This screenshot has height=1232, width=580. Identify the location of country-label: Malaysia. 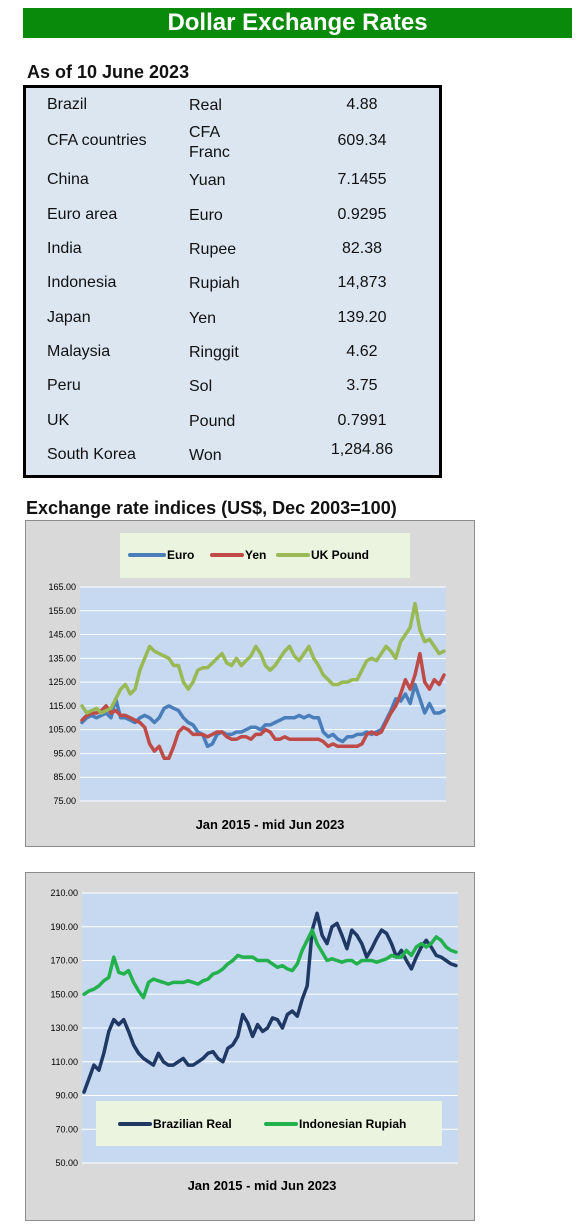
(79, 351).